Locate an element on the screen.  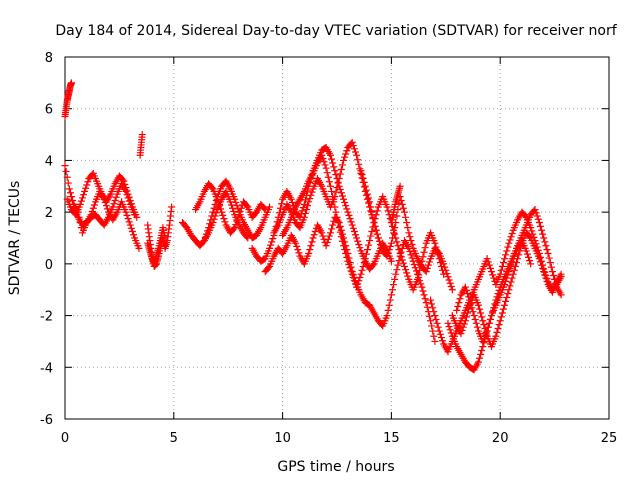
series-track-i is located at coordinates (230, 208).